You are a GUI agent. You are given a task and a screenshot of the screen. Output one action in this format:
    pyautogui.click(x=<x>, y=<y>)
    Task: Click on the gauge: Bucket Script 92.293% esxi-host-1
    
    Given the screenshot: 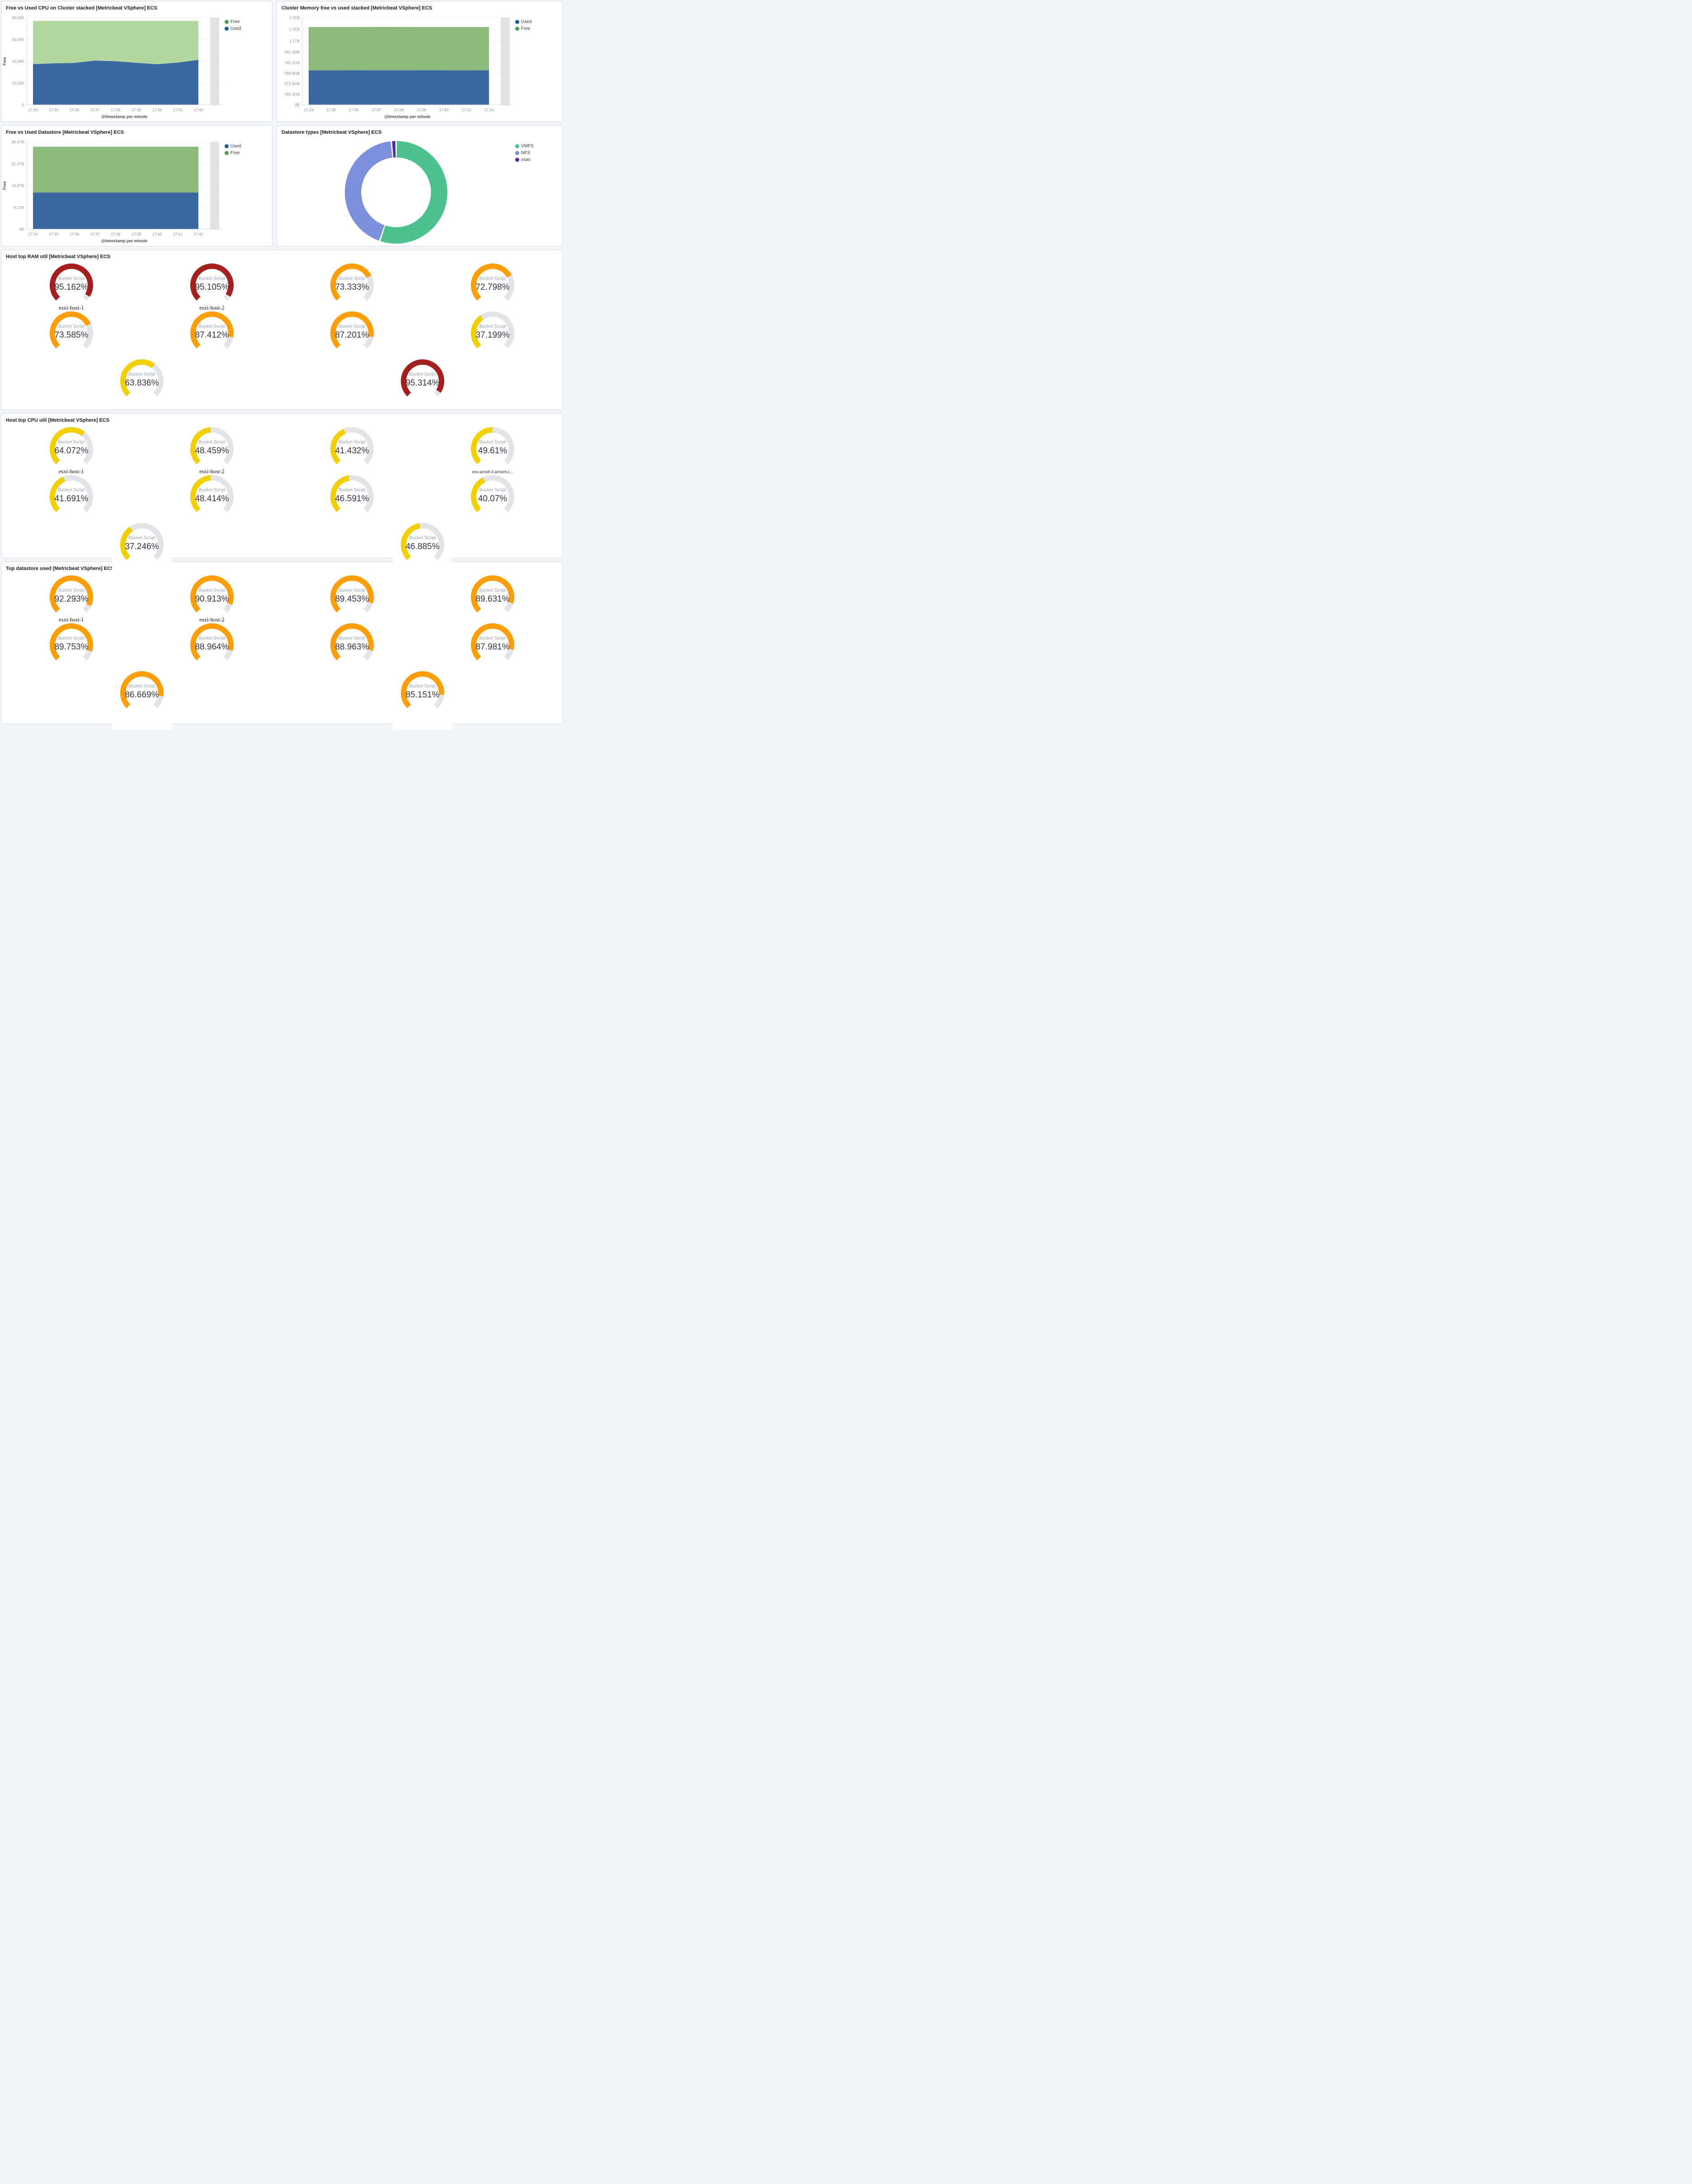 What is the action you would take?
    pyautogui.click(x=71, y=599)
    